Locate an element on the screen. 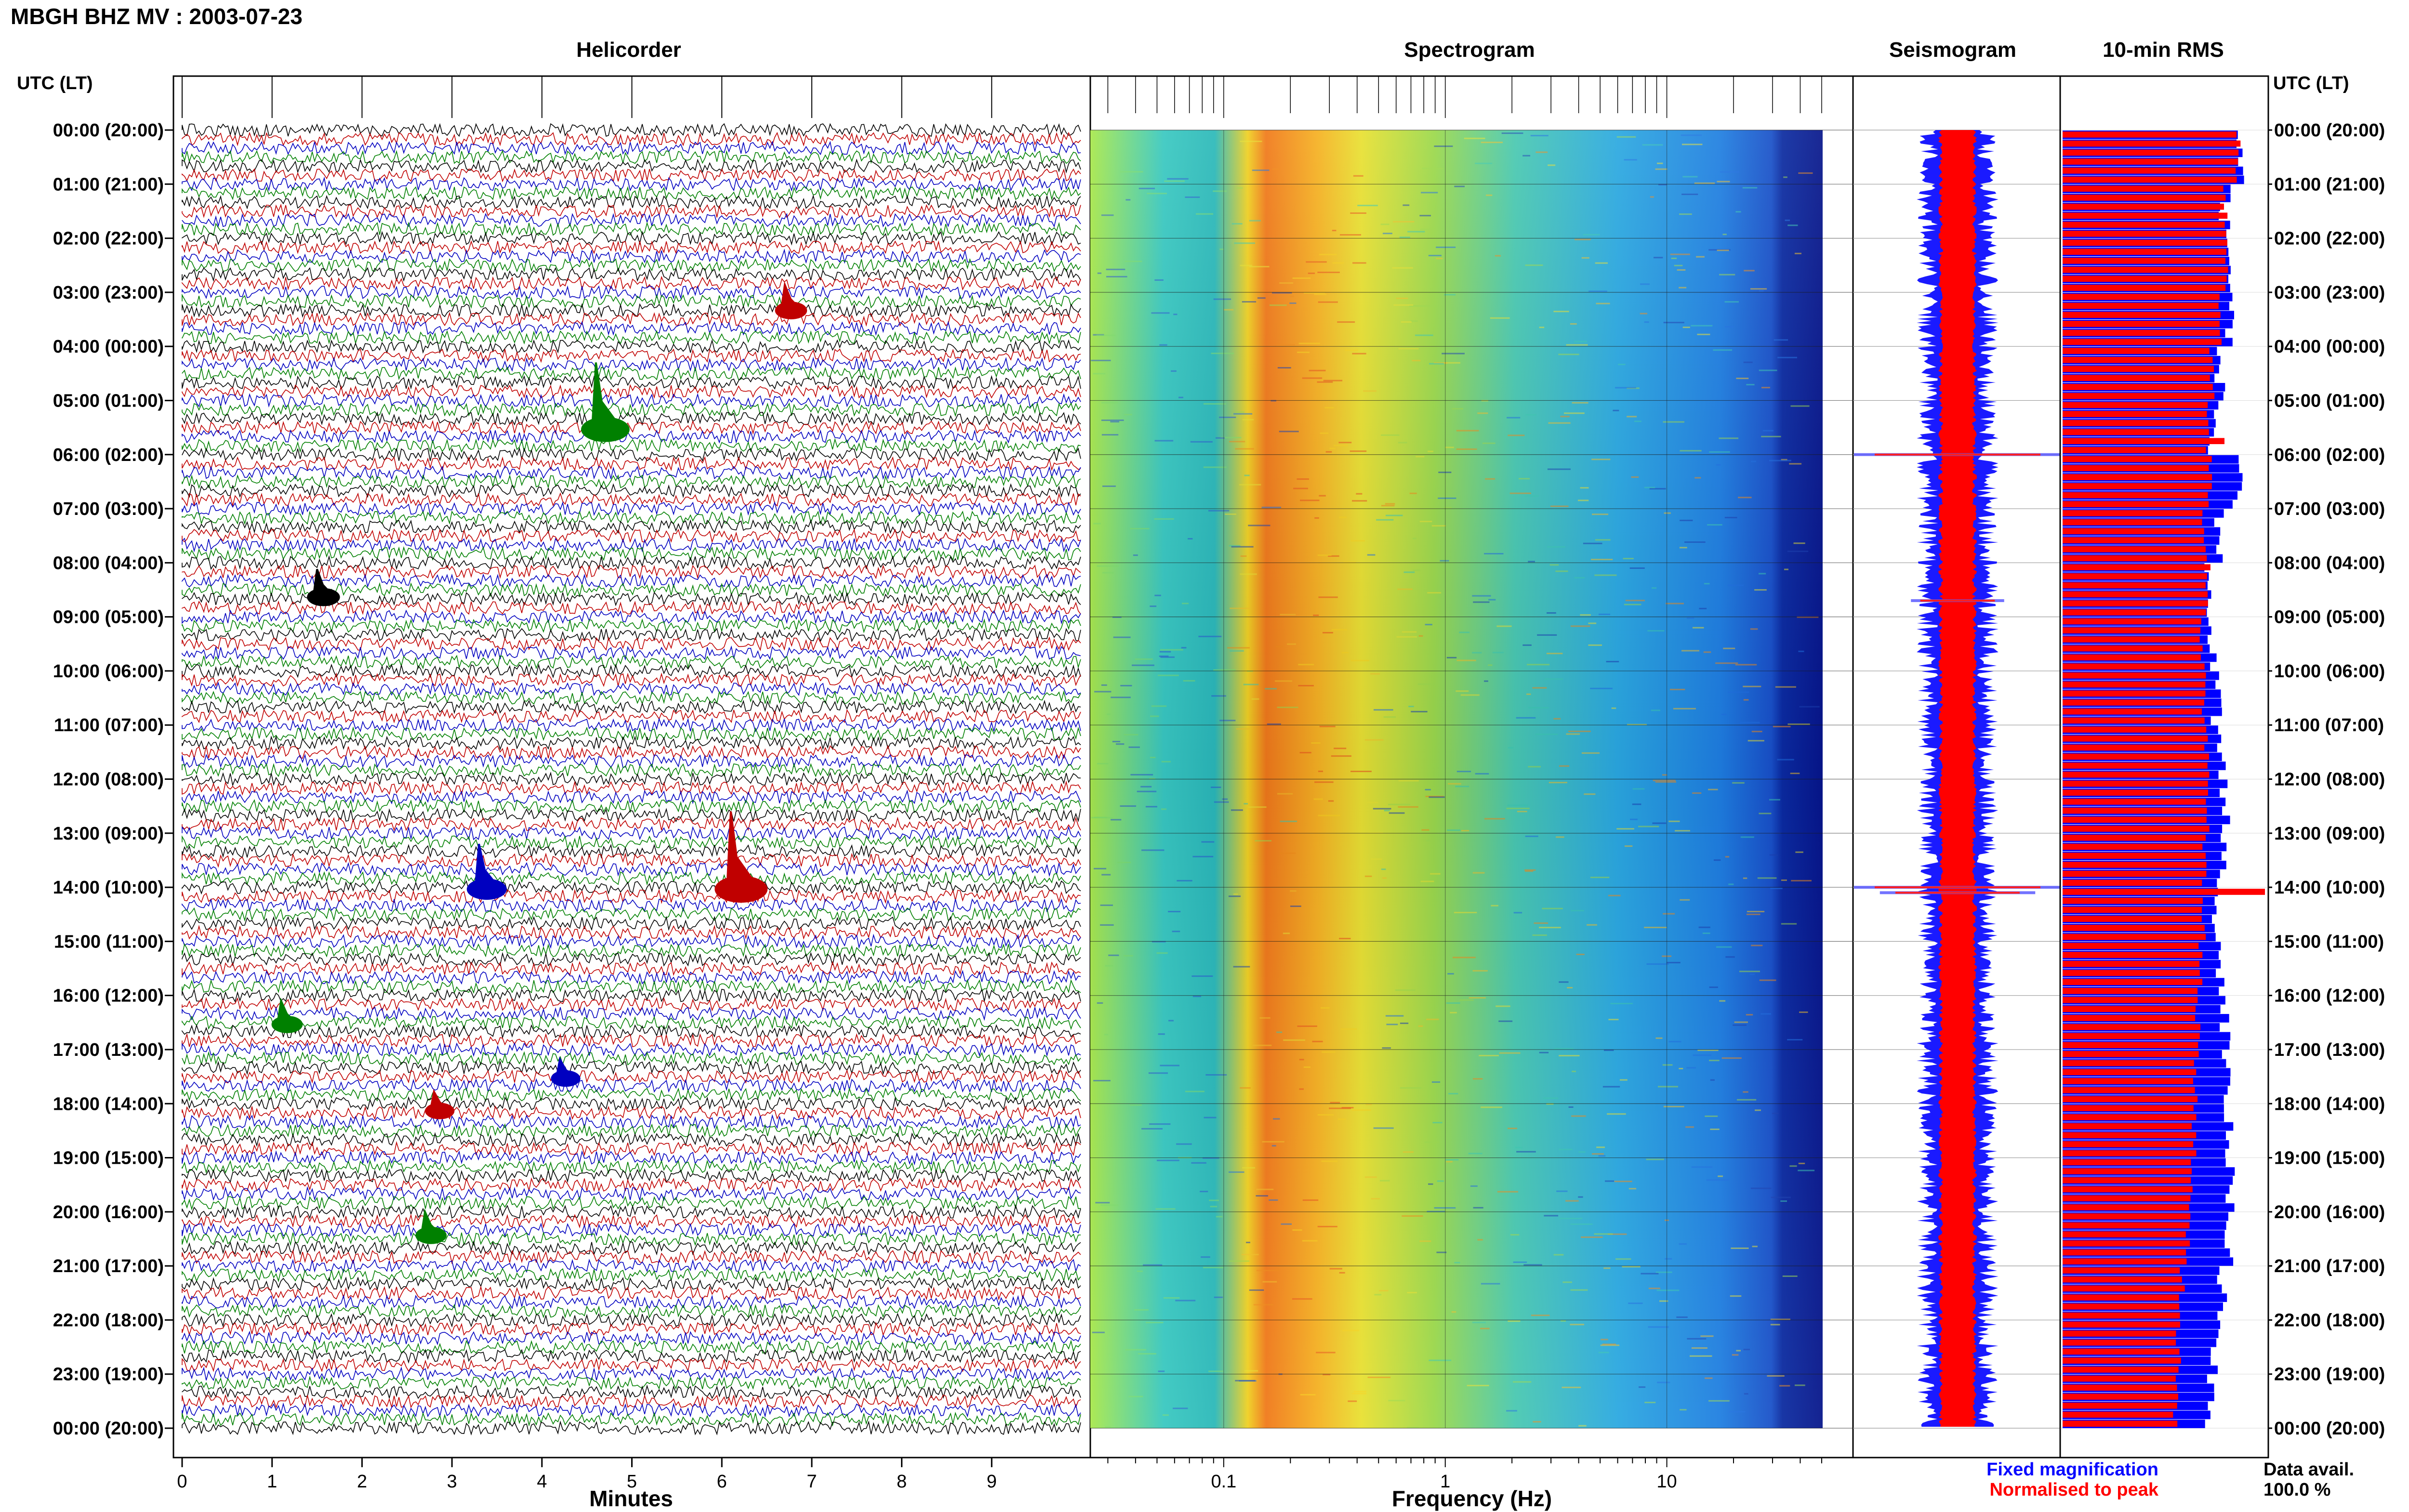 The image size is (2409, 1512). time-label-left: 00:00 (20:00) is located at coordinates (108, 130).